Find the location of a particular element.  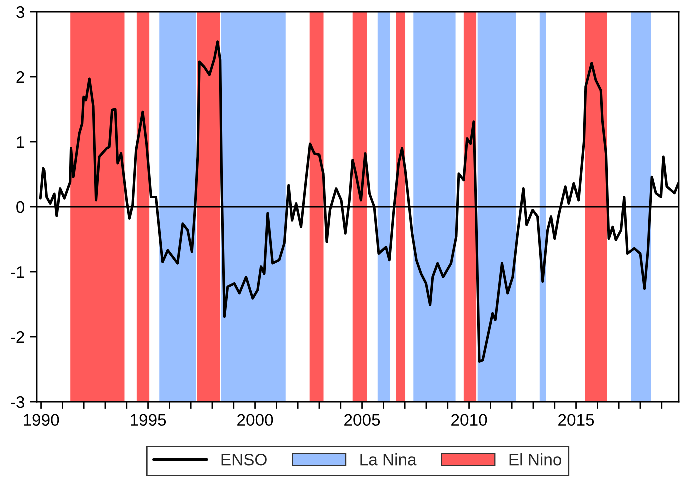

x-tick-label: 1995 is located at coordinates (148, 420).